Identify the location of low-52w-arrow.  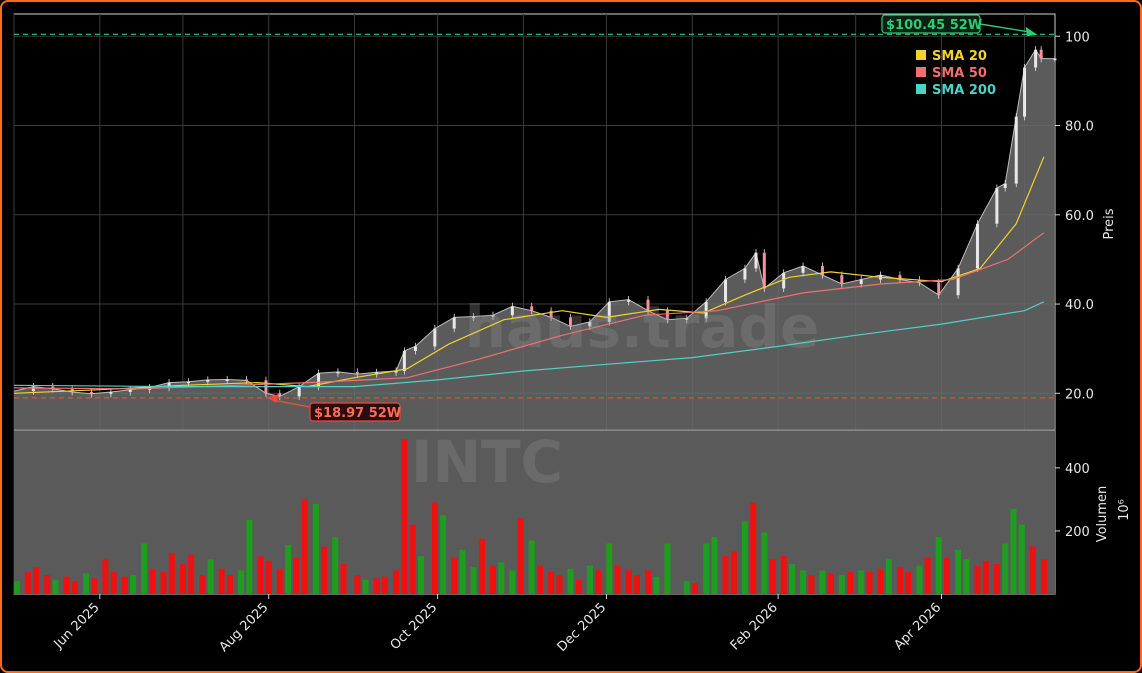
(289, 400).